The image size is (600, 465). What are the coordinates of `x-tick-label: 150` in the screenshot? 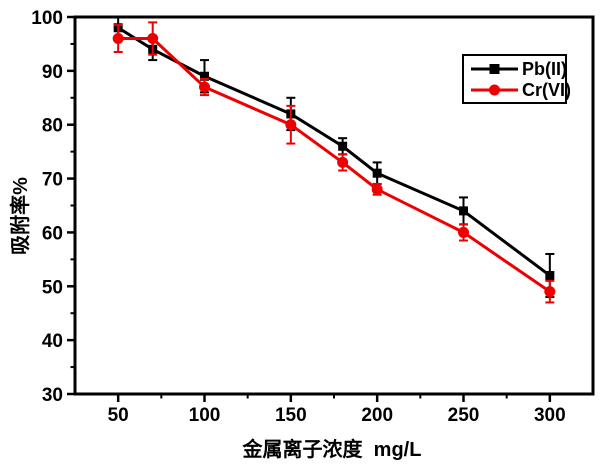 It's located at (291, 415).